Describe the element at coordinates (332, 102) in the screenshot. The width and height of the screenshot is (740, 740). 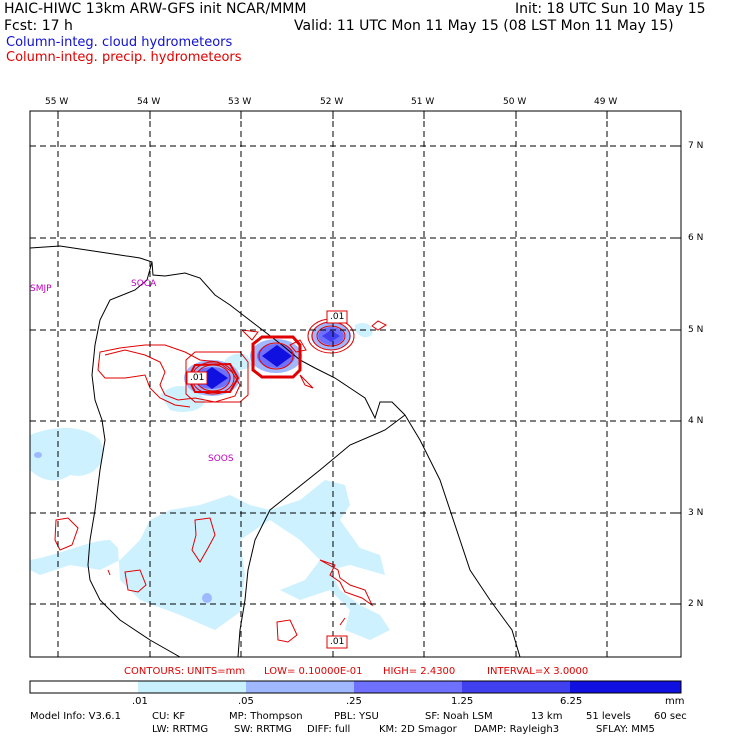
I see `lon-label: 52 W` at that location.